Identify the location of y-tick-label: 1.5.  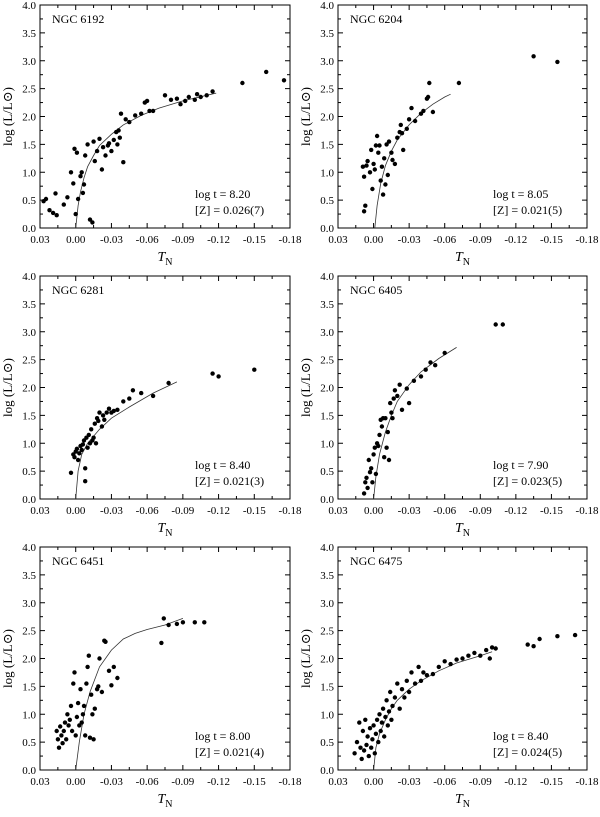
(29, 416).